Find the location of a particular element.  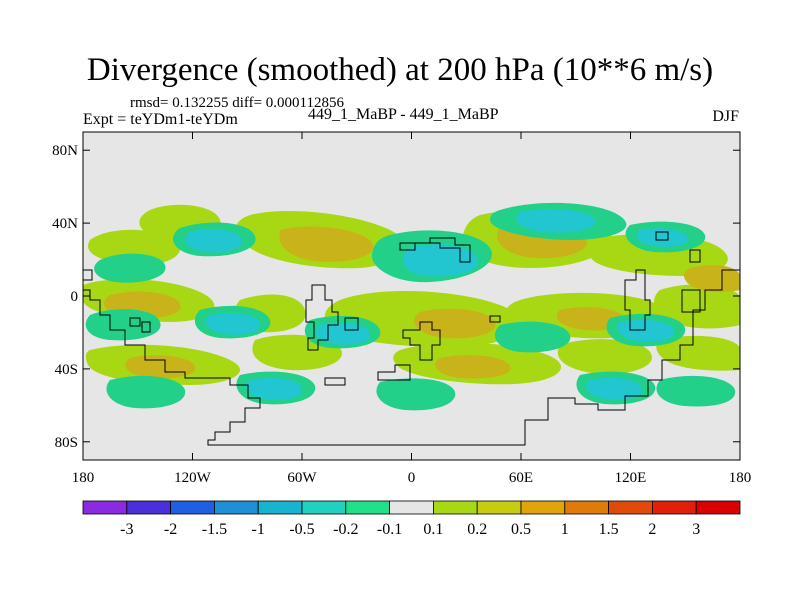

colorbar-label: 0.5 is located at coordinates (521, 529).